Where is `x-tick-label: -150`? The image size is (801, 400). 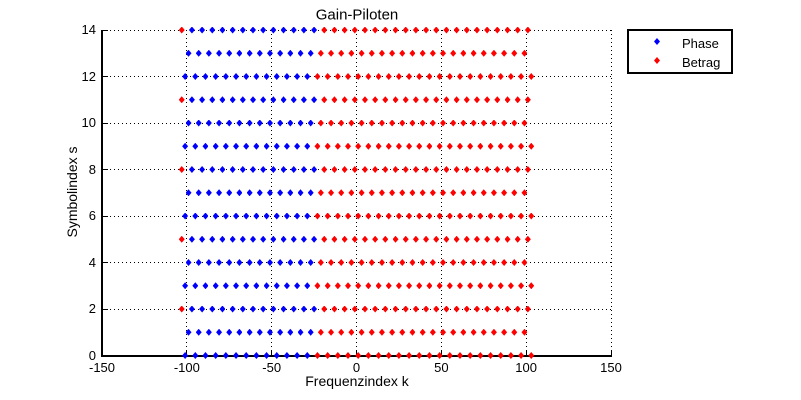
x-tick-label: -150 is located at coordinates (102, 367).